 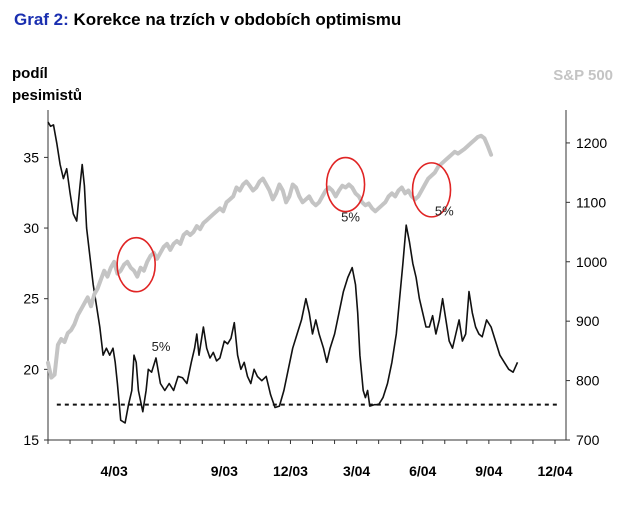 What do you see at coordinates (588, 440) in the screenshot?
I see `right-axis-tick-label: 700` at bounding box center [588, 440].